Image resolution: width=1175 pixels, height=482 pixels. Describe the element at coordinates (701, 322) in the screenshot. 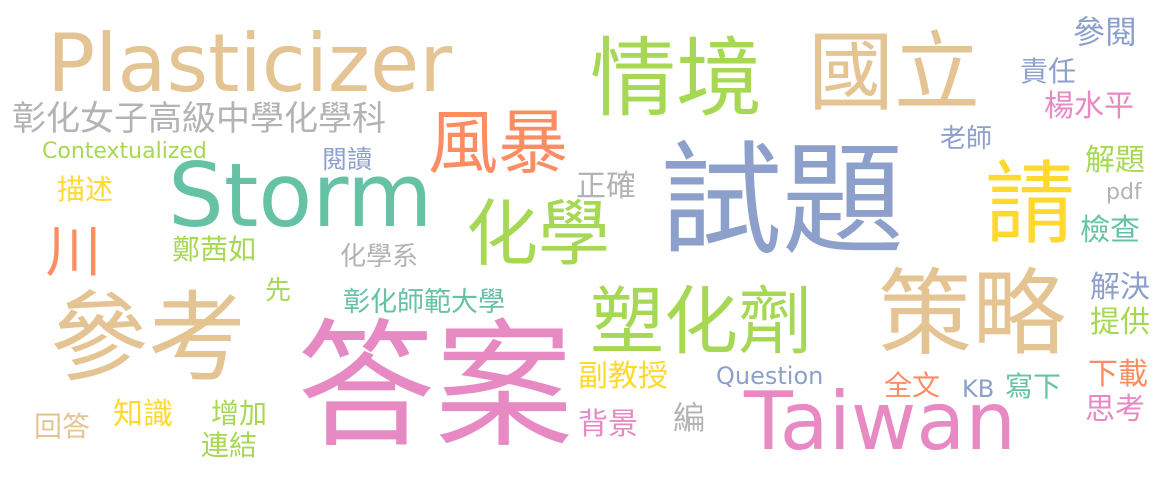

I see `word-suhuaji: 塑化劑` at that location.